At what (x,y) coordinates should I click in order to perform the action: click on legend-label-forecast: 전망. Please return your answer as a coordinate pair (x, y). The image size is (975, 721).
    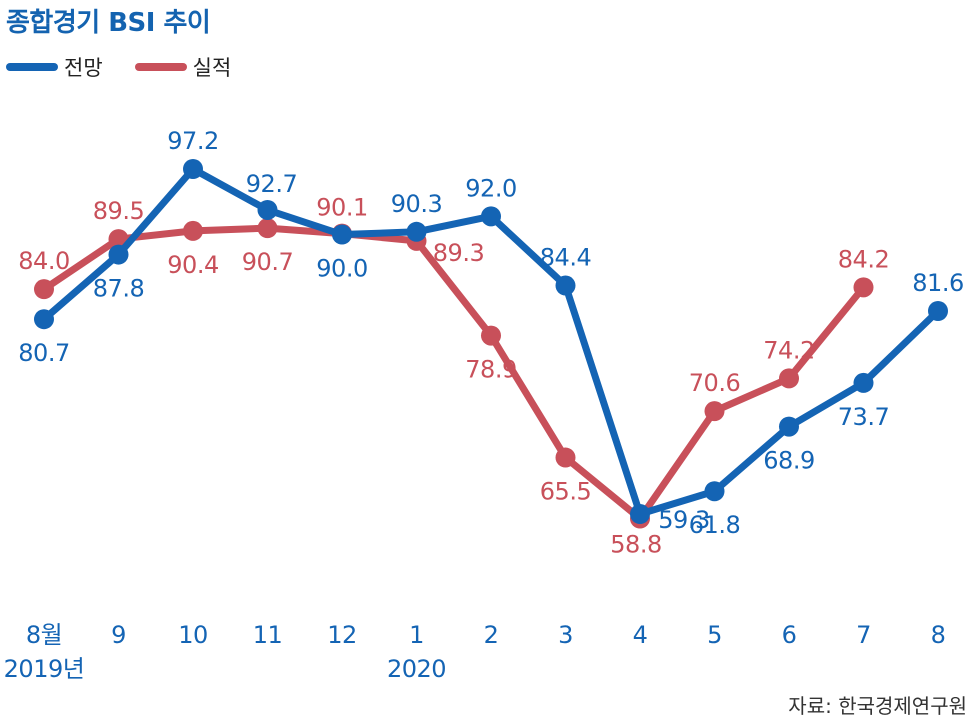
    Looking at the image, I should click on (83, 68).